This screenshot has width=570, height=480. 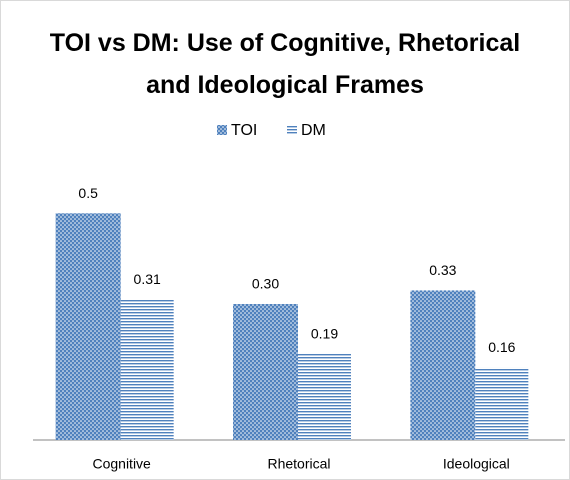 What do you see at coordinates (244, 130) in the screenshot?
I see `legend-label: TOI` at bounding box center [244, 130].